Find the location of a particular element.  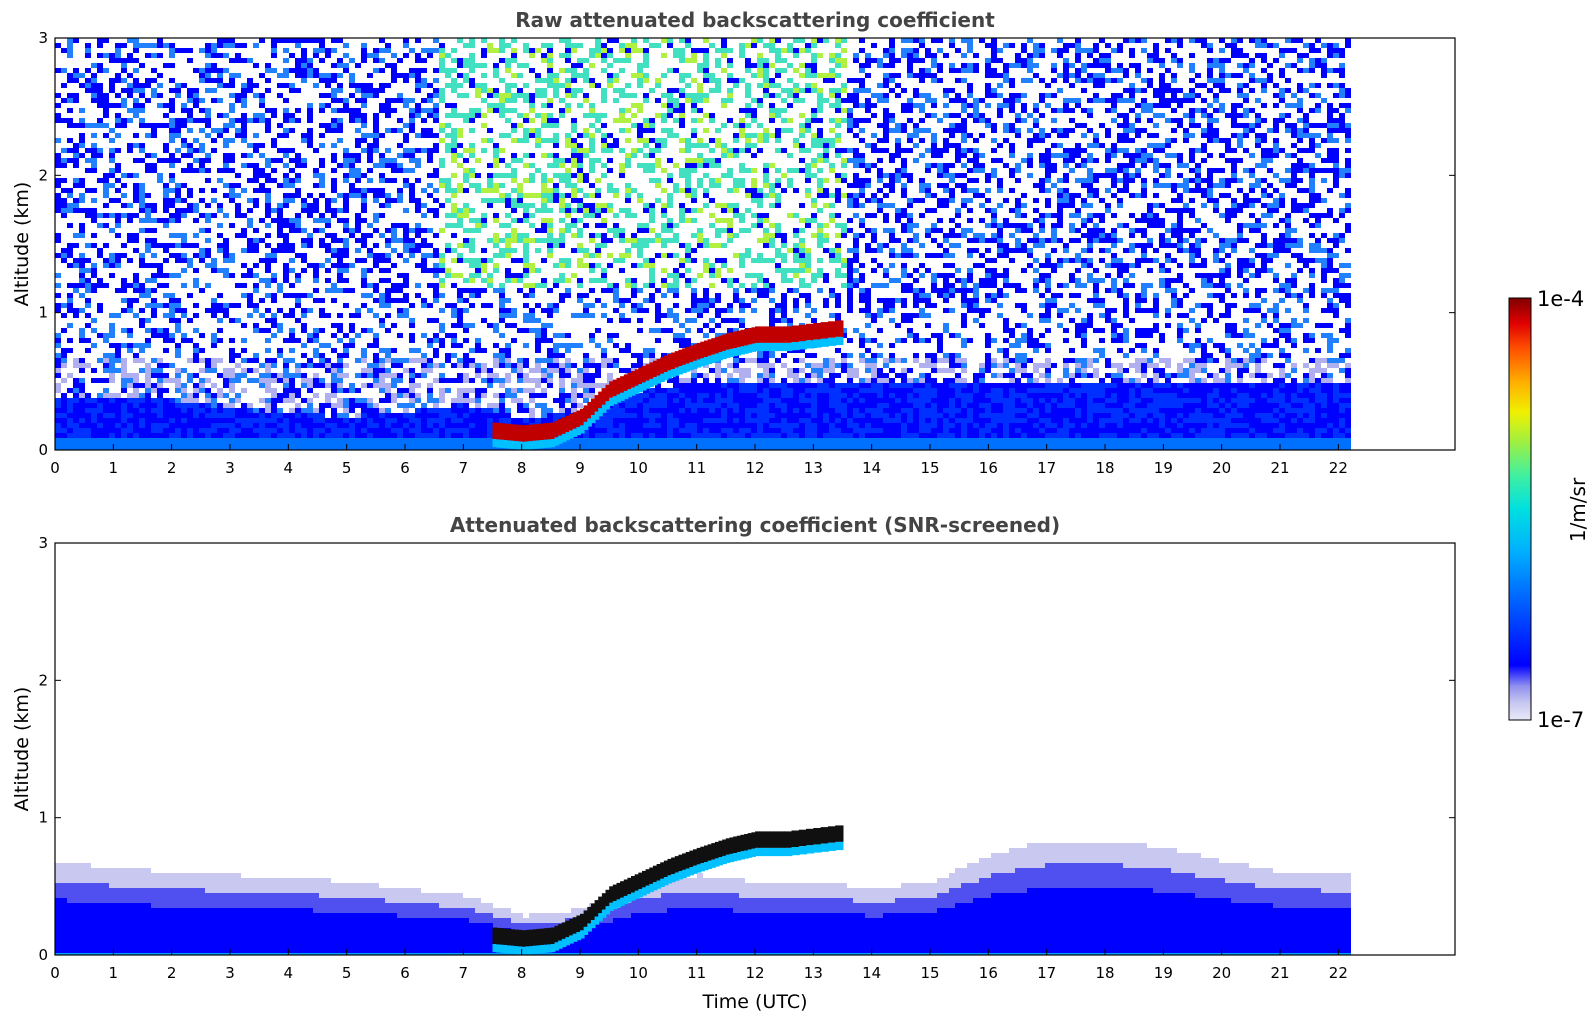

colorbar-gradient is located at coordinates (1520, 509).